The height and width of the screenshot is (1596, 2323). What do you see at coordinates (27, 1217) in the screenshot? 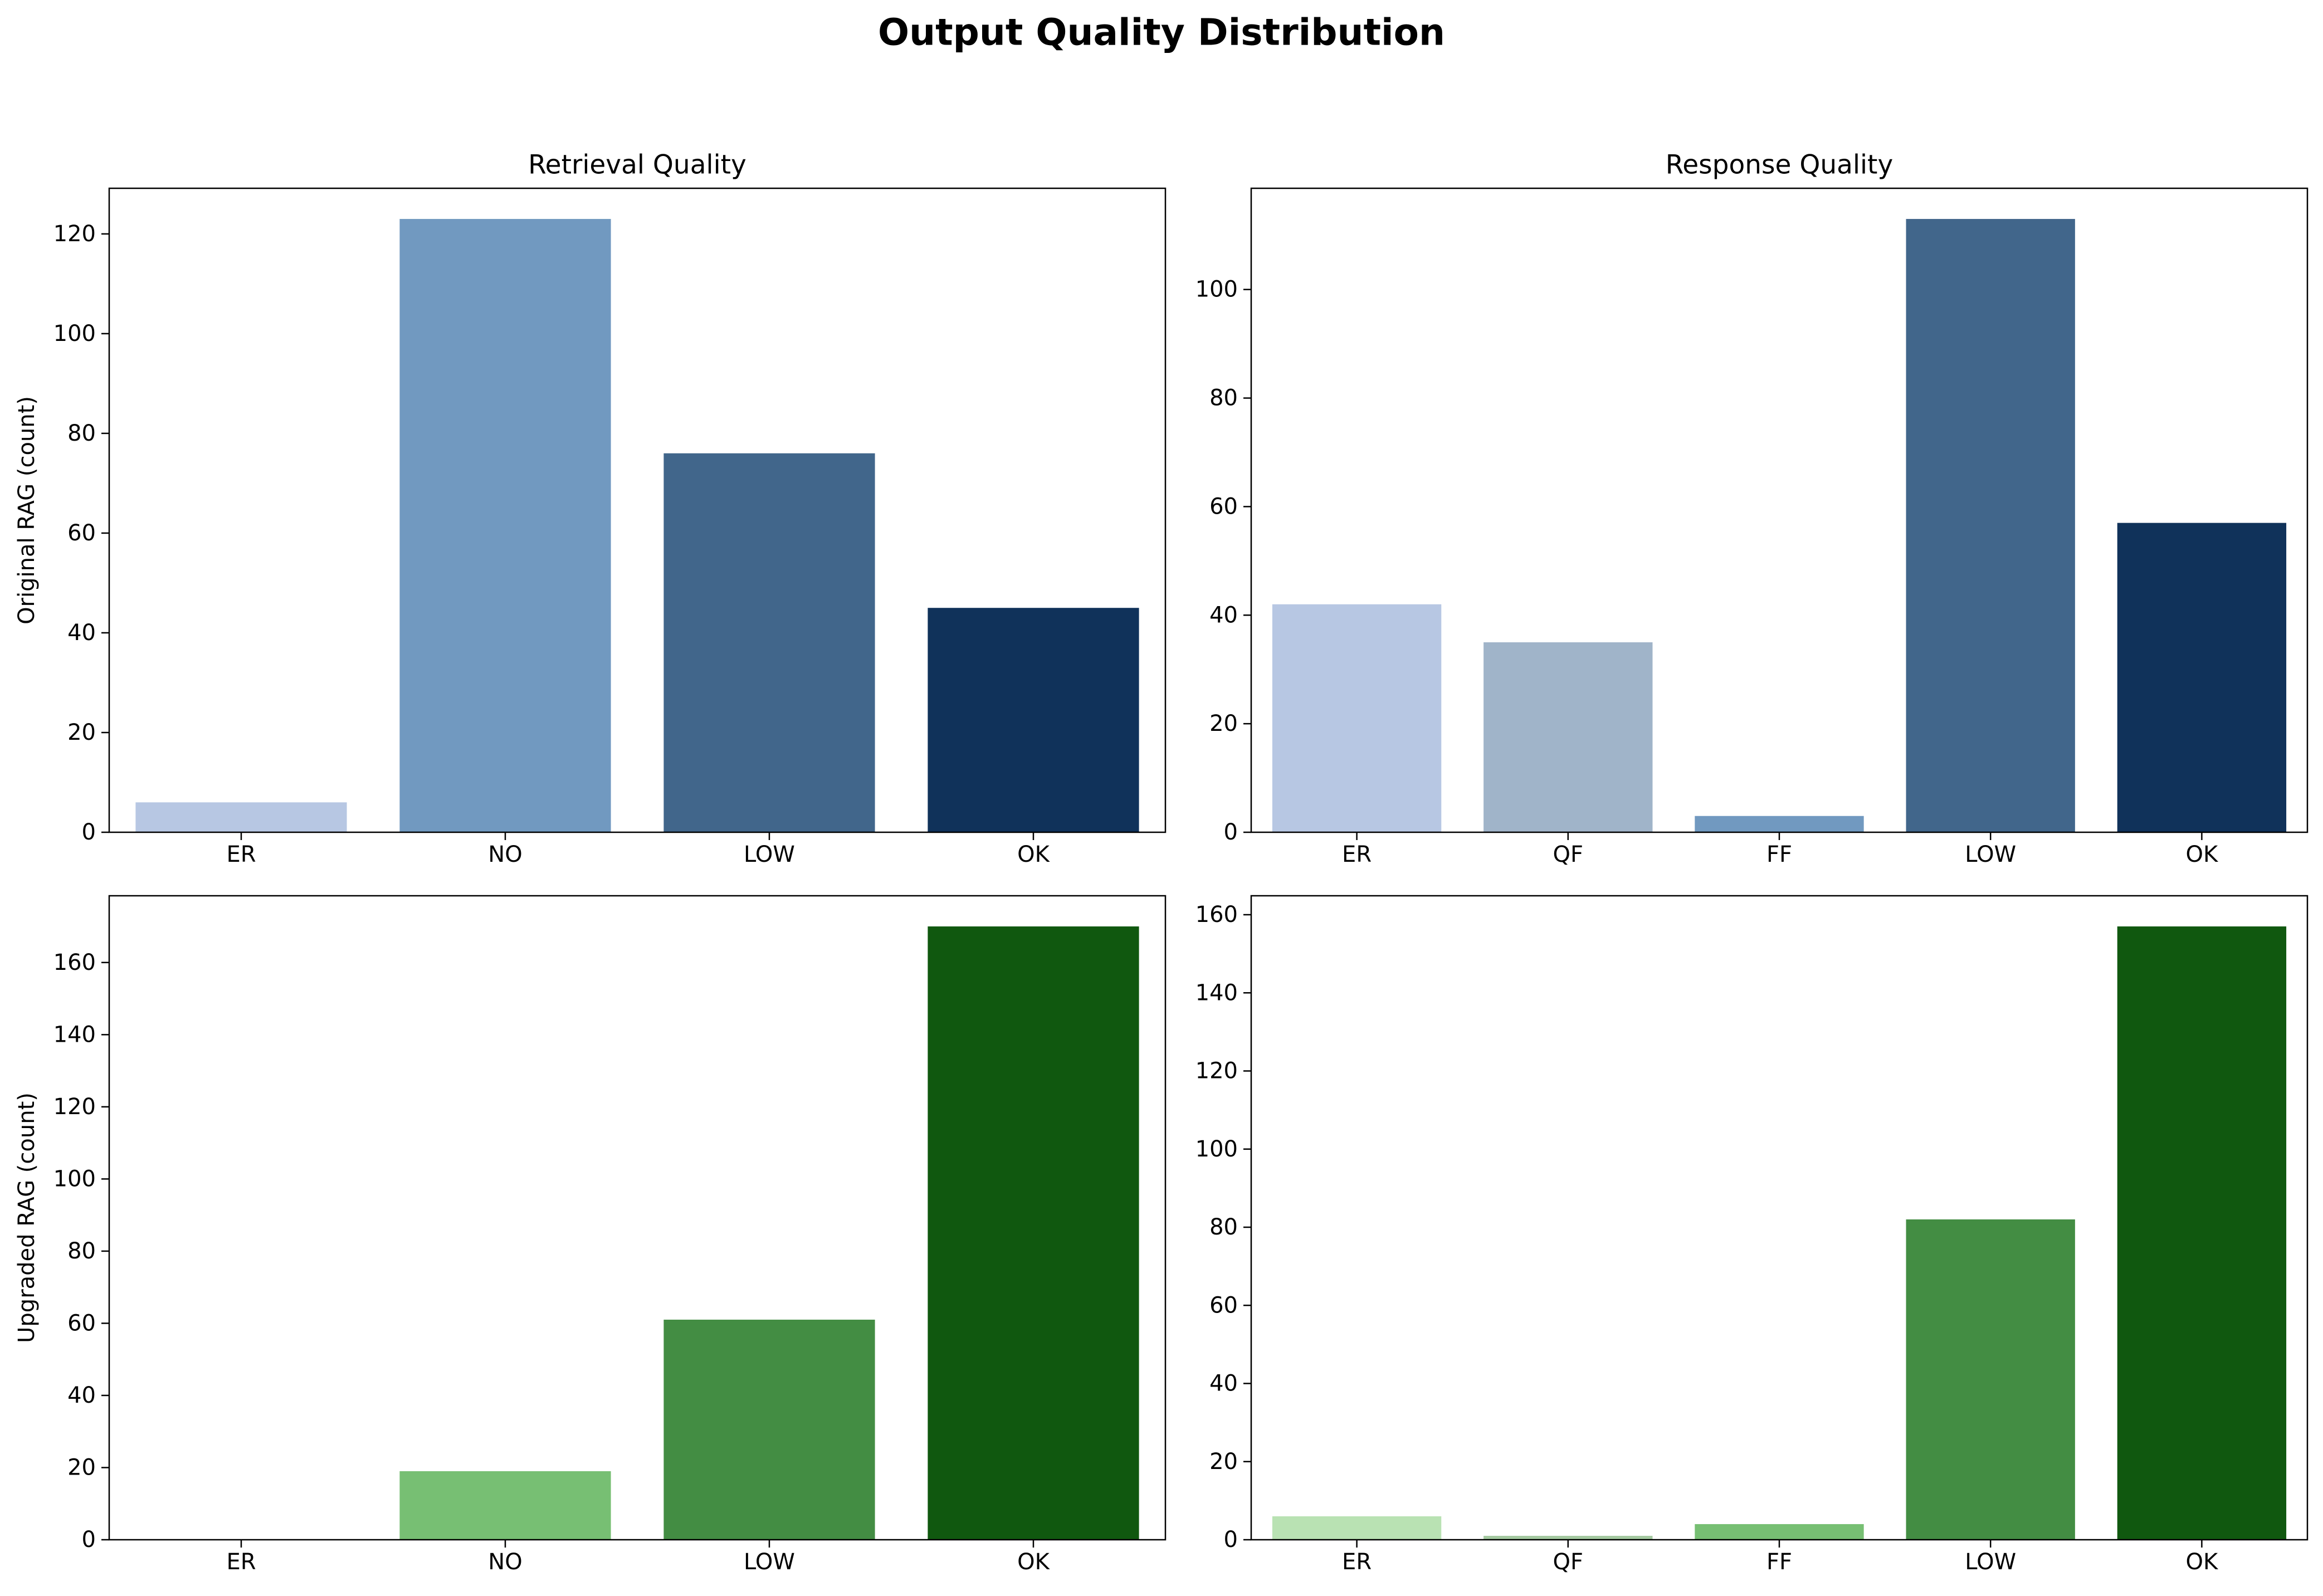
I see `y-axis-label: Upgraded RAG (count)` at bounding box center [27, 1217].